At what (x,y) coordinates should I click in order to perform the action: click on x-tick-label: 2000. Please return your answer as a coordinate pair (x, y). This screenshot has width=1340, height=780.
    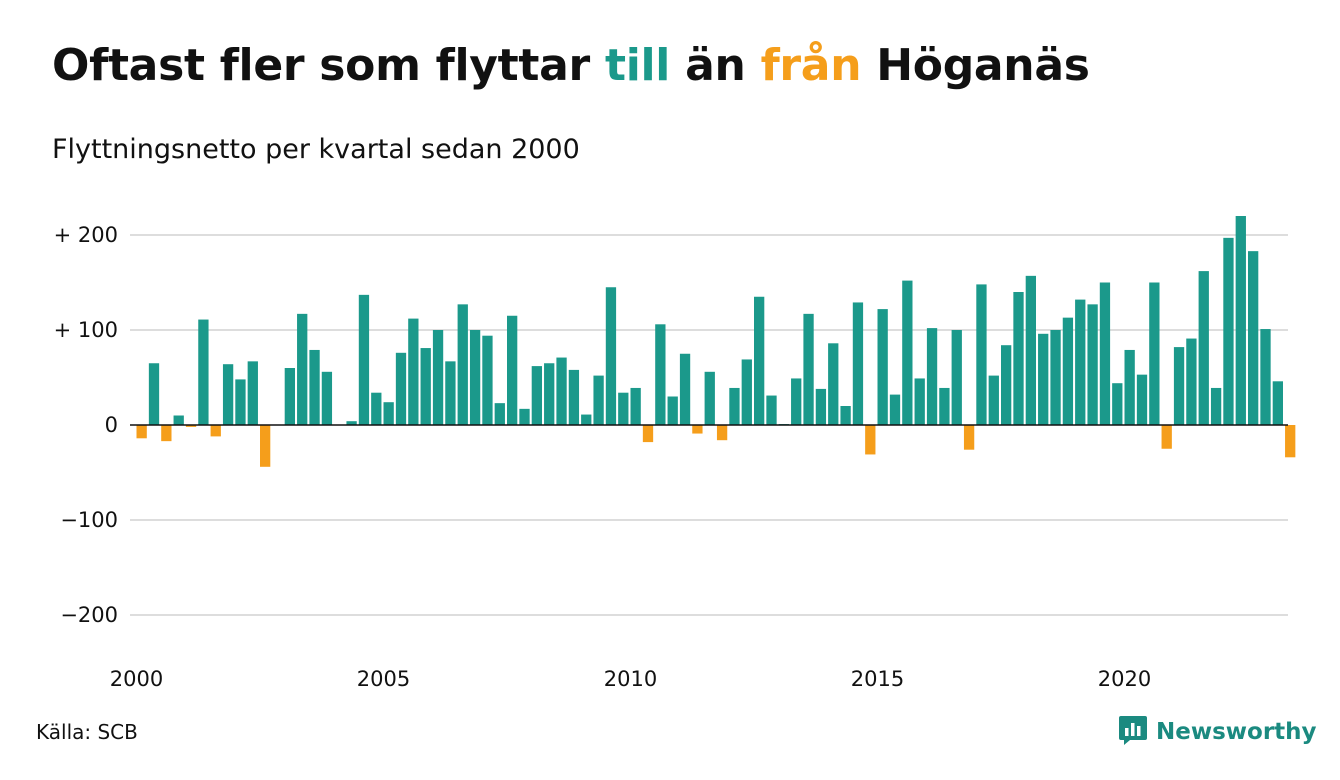
    Looking at the image, I should click on (136, 679).